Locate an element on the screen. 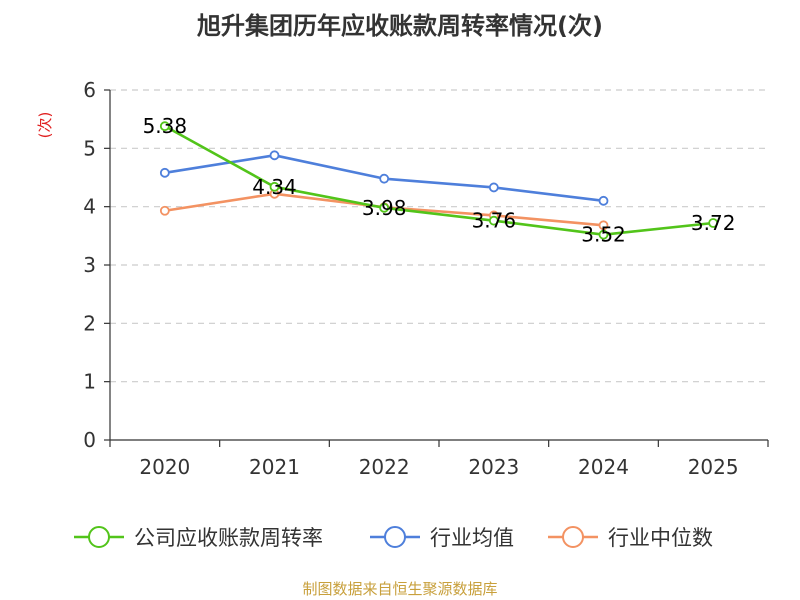 The image size is (800, 600). chart-title: 旭升集团历年应收账款周转率情况(次) is located at coordinates (400, 26).